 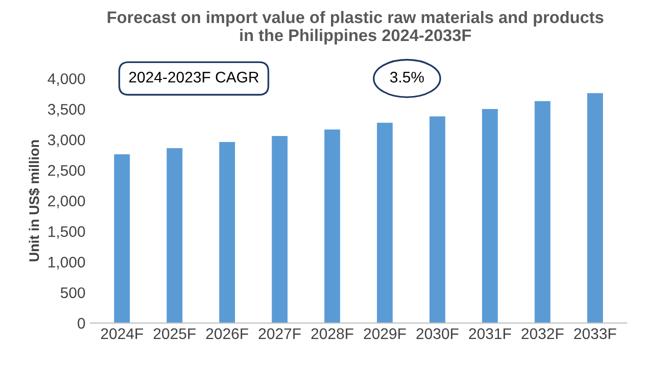 What do you see at coordinates (385, 334) in the screenshot?
I see `x-tick-label: 2029F` at bounding box center [385, 334].